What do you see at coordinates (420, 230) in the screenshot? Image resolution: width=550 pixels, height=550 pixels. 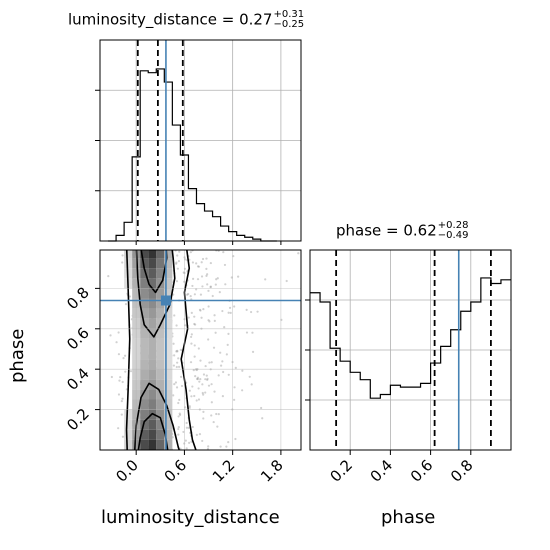 I see `phase-title-median: 0.62` at bounding box center [420, 230].